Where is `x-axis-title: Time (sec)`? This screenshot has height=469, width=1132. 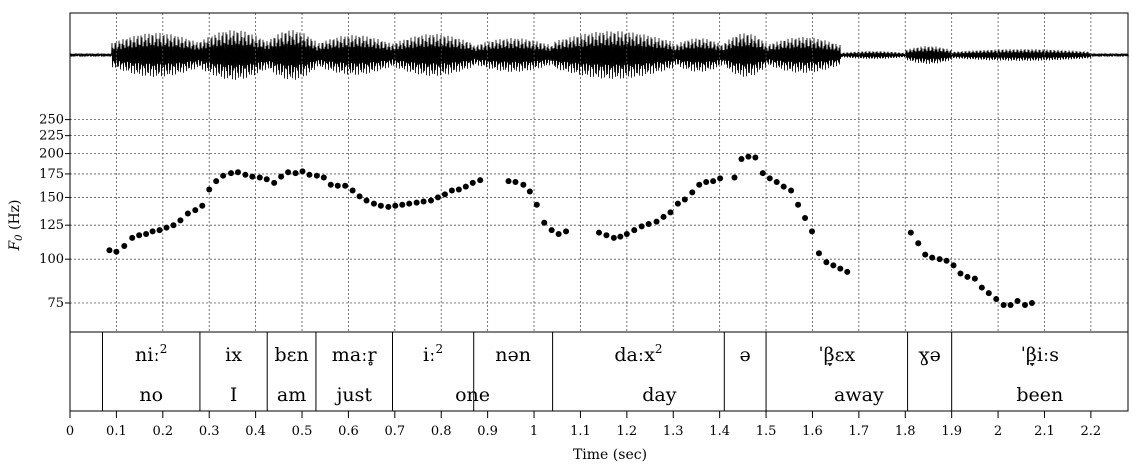
x-axis-title: Time (sec) is located at coordinates (610, 455).